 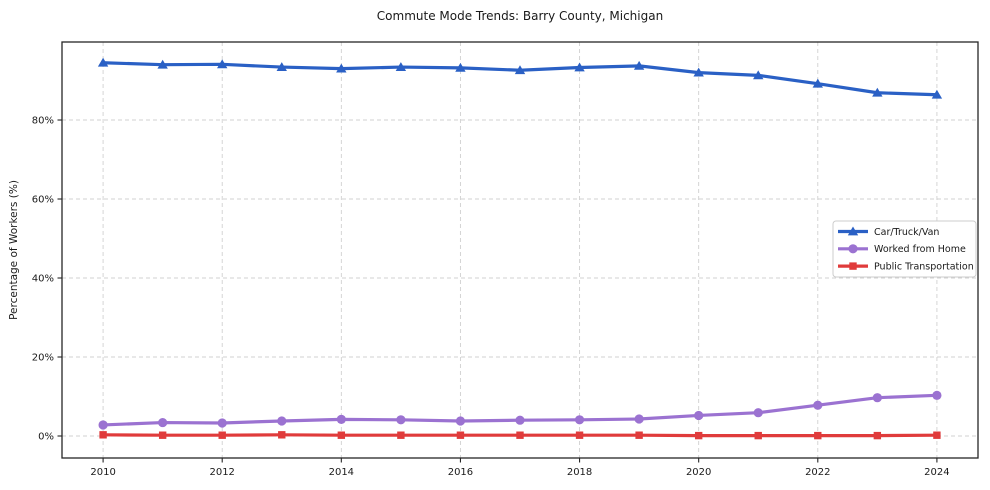 What do you see at coordinates (818, 435) in the screenshot?
I see `data-point-public-transportation-2022` at bounding box center [818, 435].